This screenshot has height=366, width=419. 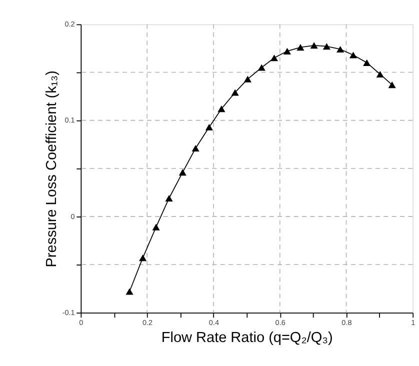 I want to click on y-tick-label: 0.1, so click(x=69, y=120).